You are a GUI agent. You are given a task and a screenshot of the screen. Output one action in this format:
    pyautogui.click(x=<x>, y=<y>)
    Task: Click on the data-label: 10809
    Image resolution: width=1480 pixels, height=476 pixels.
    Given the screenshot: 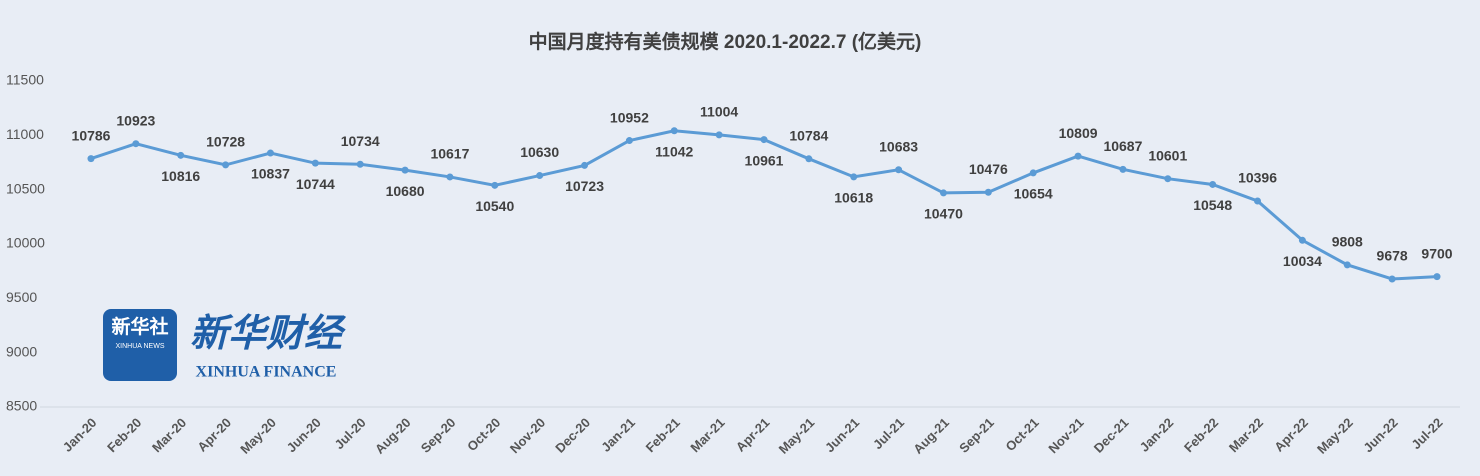 What is the action you would take?
    pyautogui.click(x=1078, y=133)
    